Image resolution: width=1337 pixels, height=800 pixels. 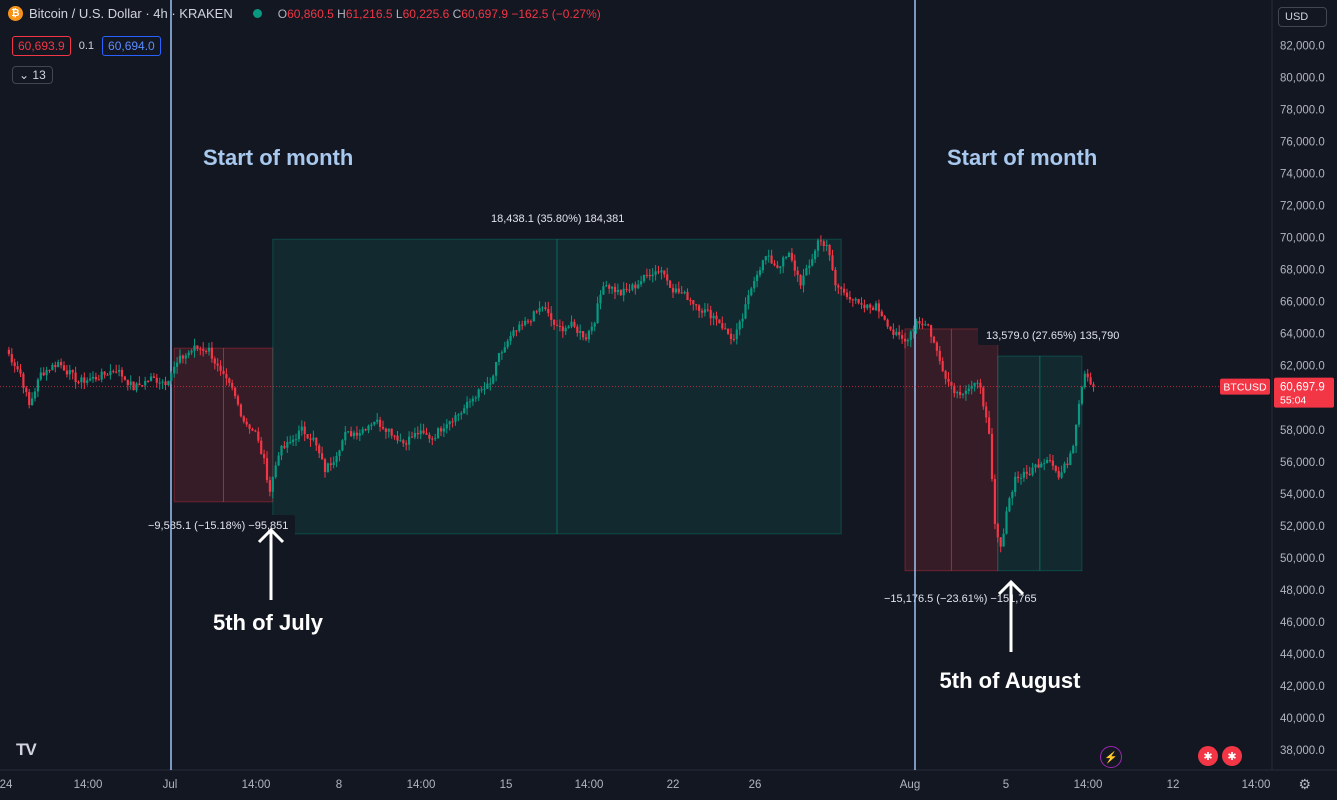 What do you see at coordinates (557, 219) in the screenshot?
I see `measure-label-text: 18,438.1 (35.80%) 184,381` at bounding box center [557, 219].